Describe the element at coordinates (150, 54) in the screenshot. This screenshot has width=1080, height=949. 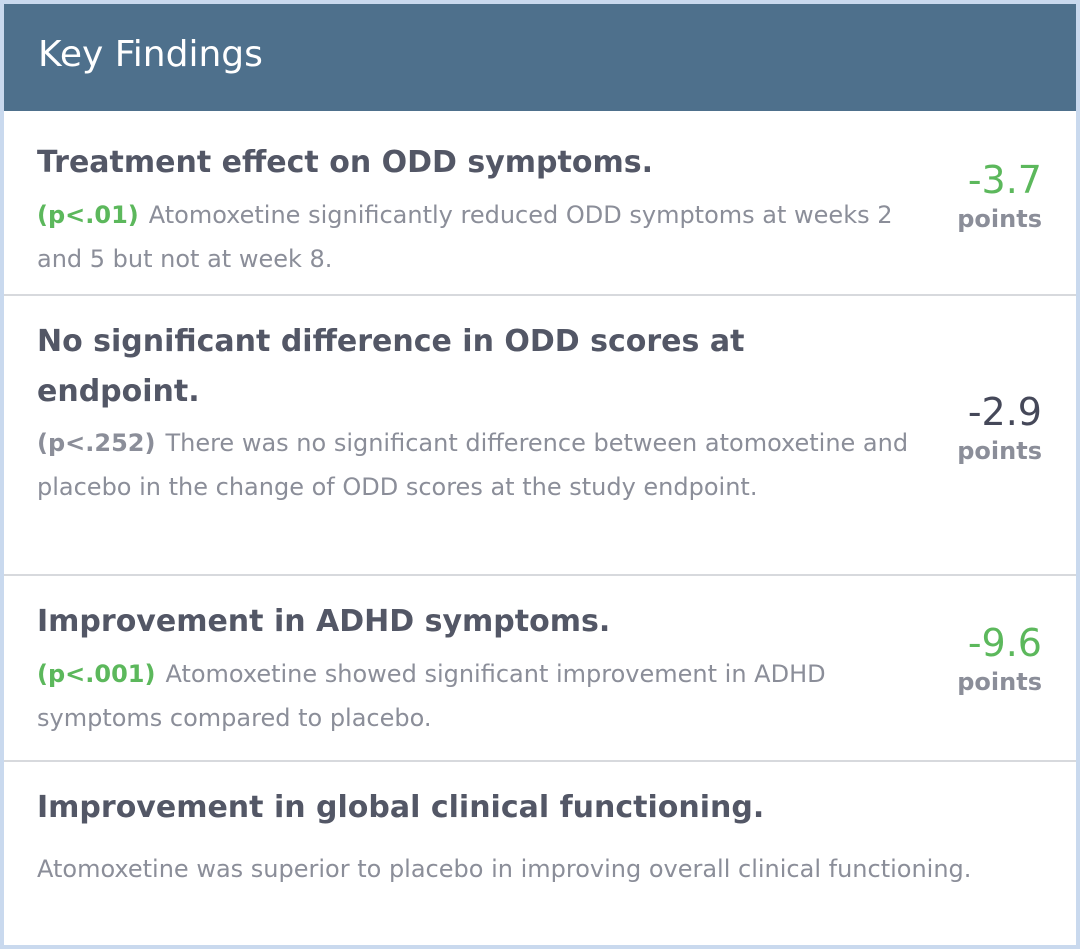
I see `card-title: Key Findings` at that location.